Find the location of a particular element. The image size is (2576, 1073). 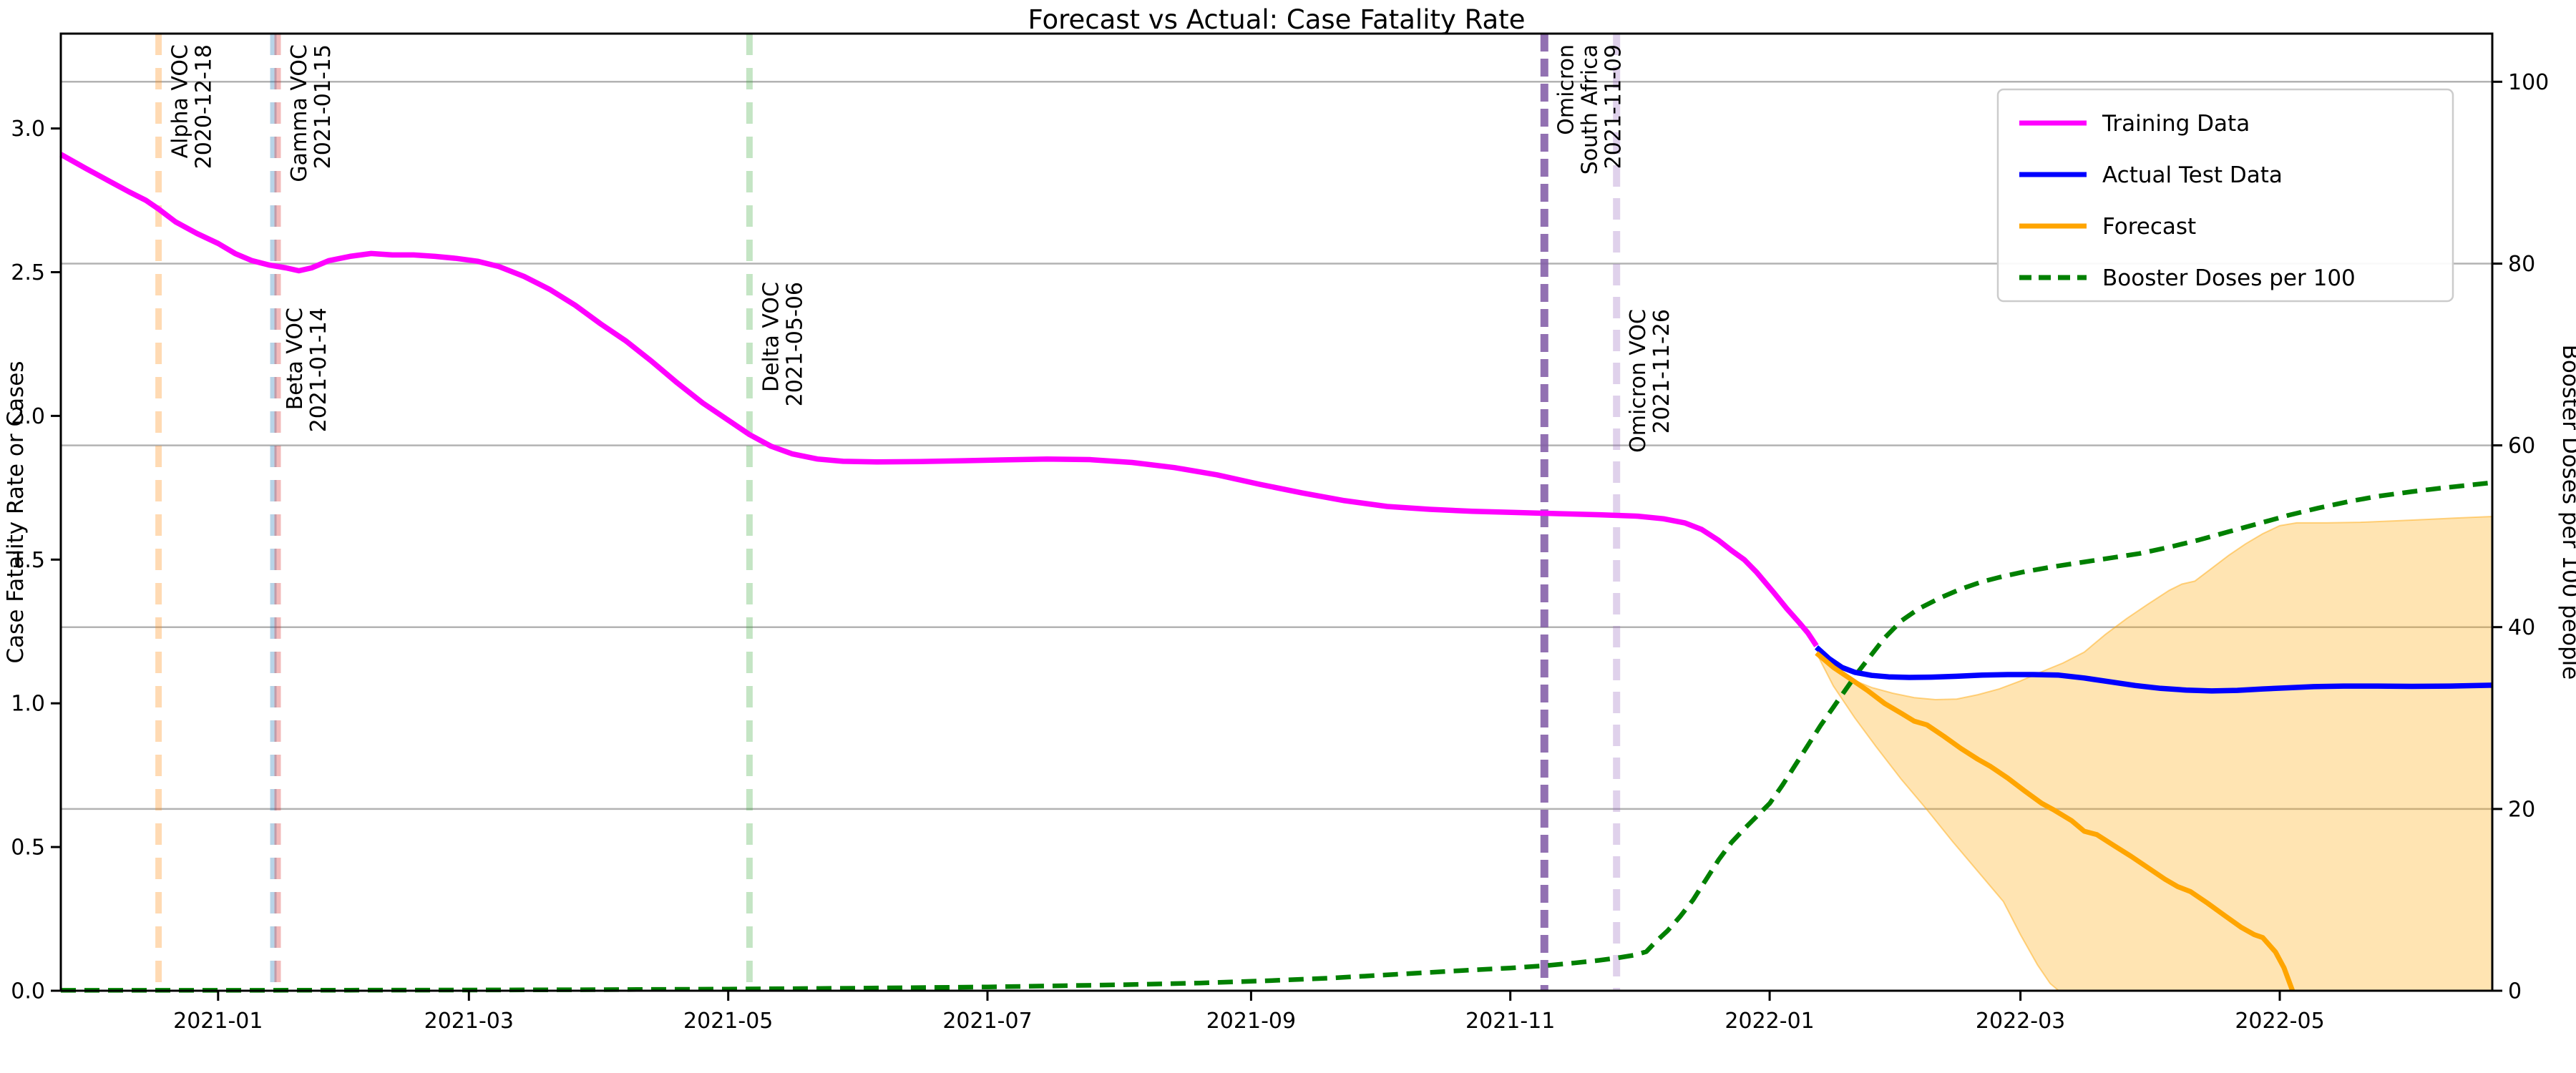

legend-item-forecast: Forecast is located at coordinates (2107, 227).